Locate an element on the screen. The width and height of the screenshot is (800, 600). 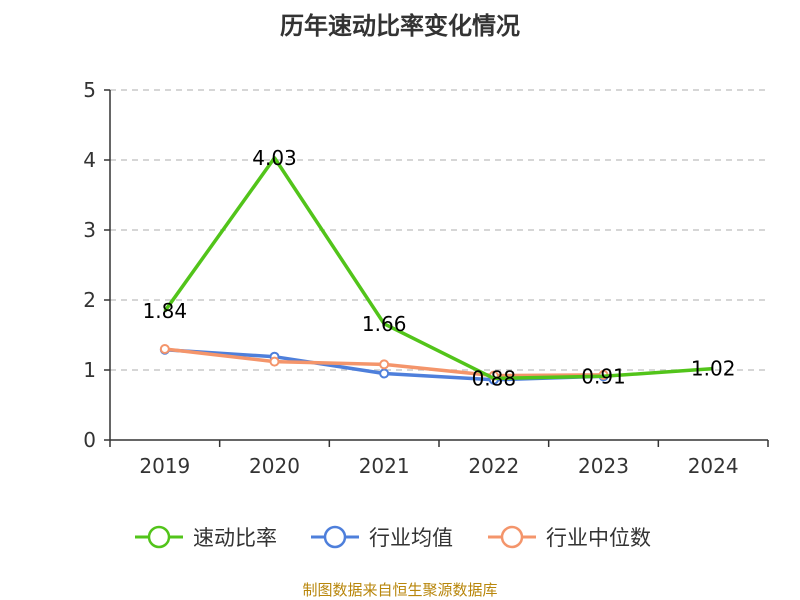
x-tick-label: 2024 is located at coordinates (713, 466).